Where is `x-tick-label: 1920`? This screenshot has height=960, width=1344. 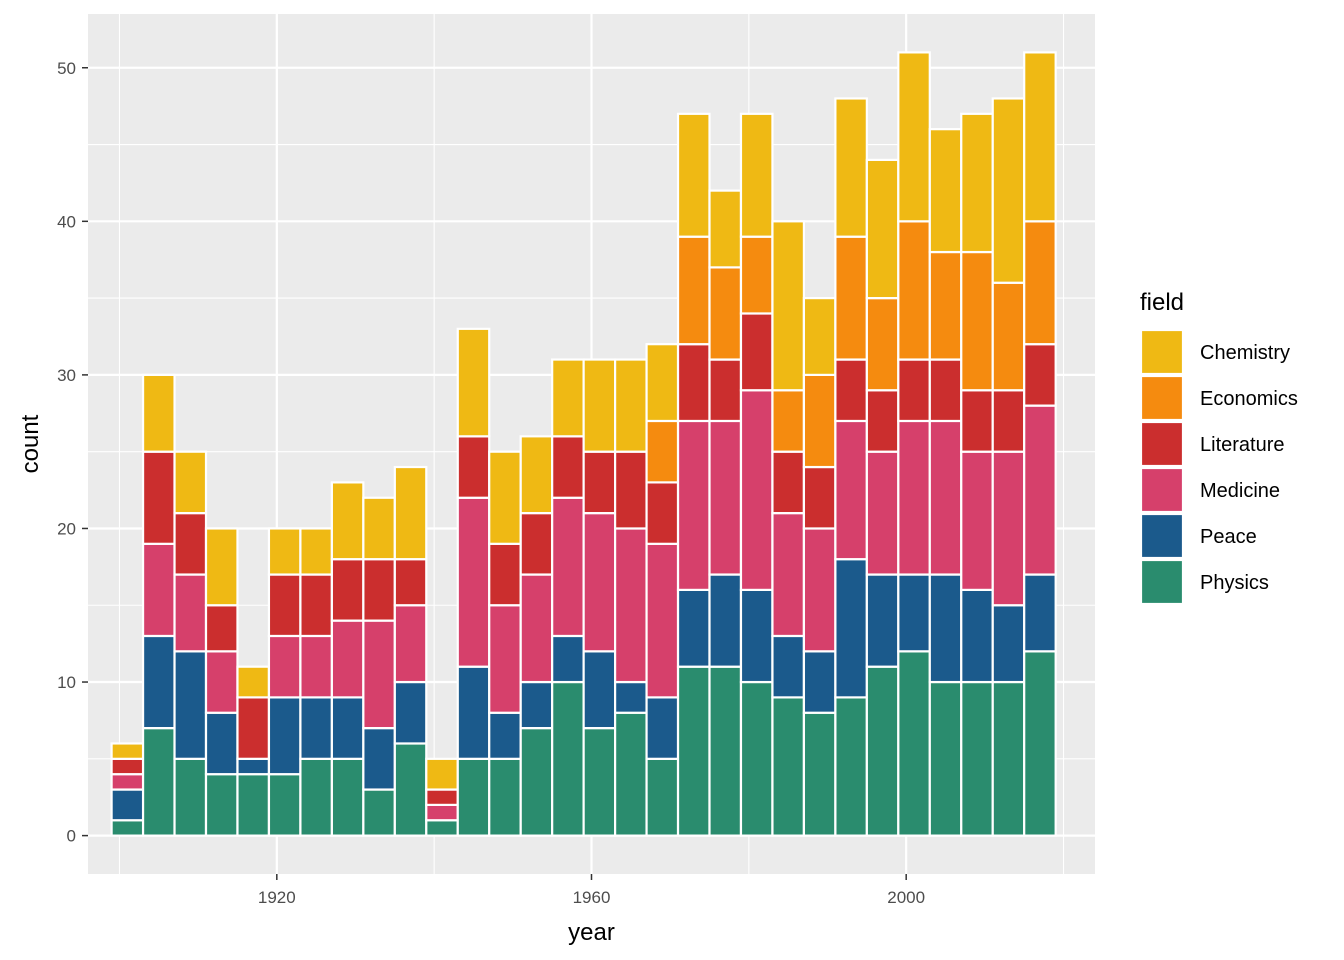 x-tick-label: 1920 is located at coordinates (277, 897).